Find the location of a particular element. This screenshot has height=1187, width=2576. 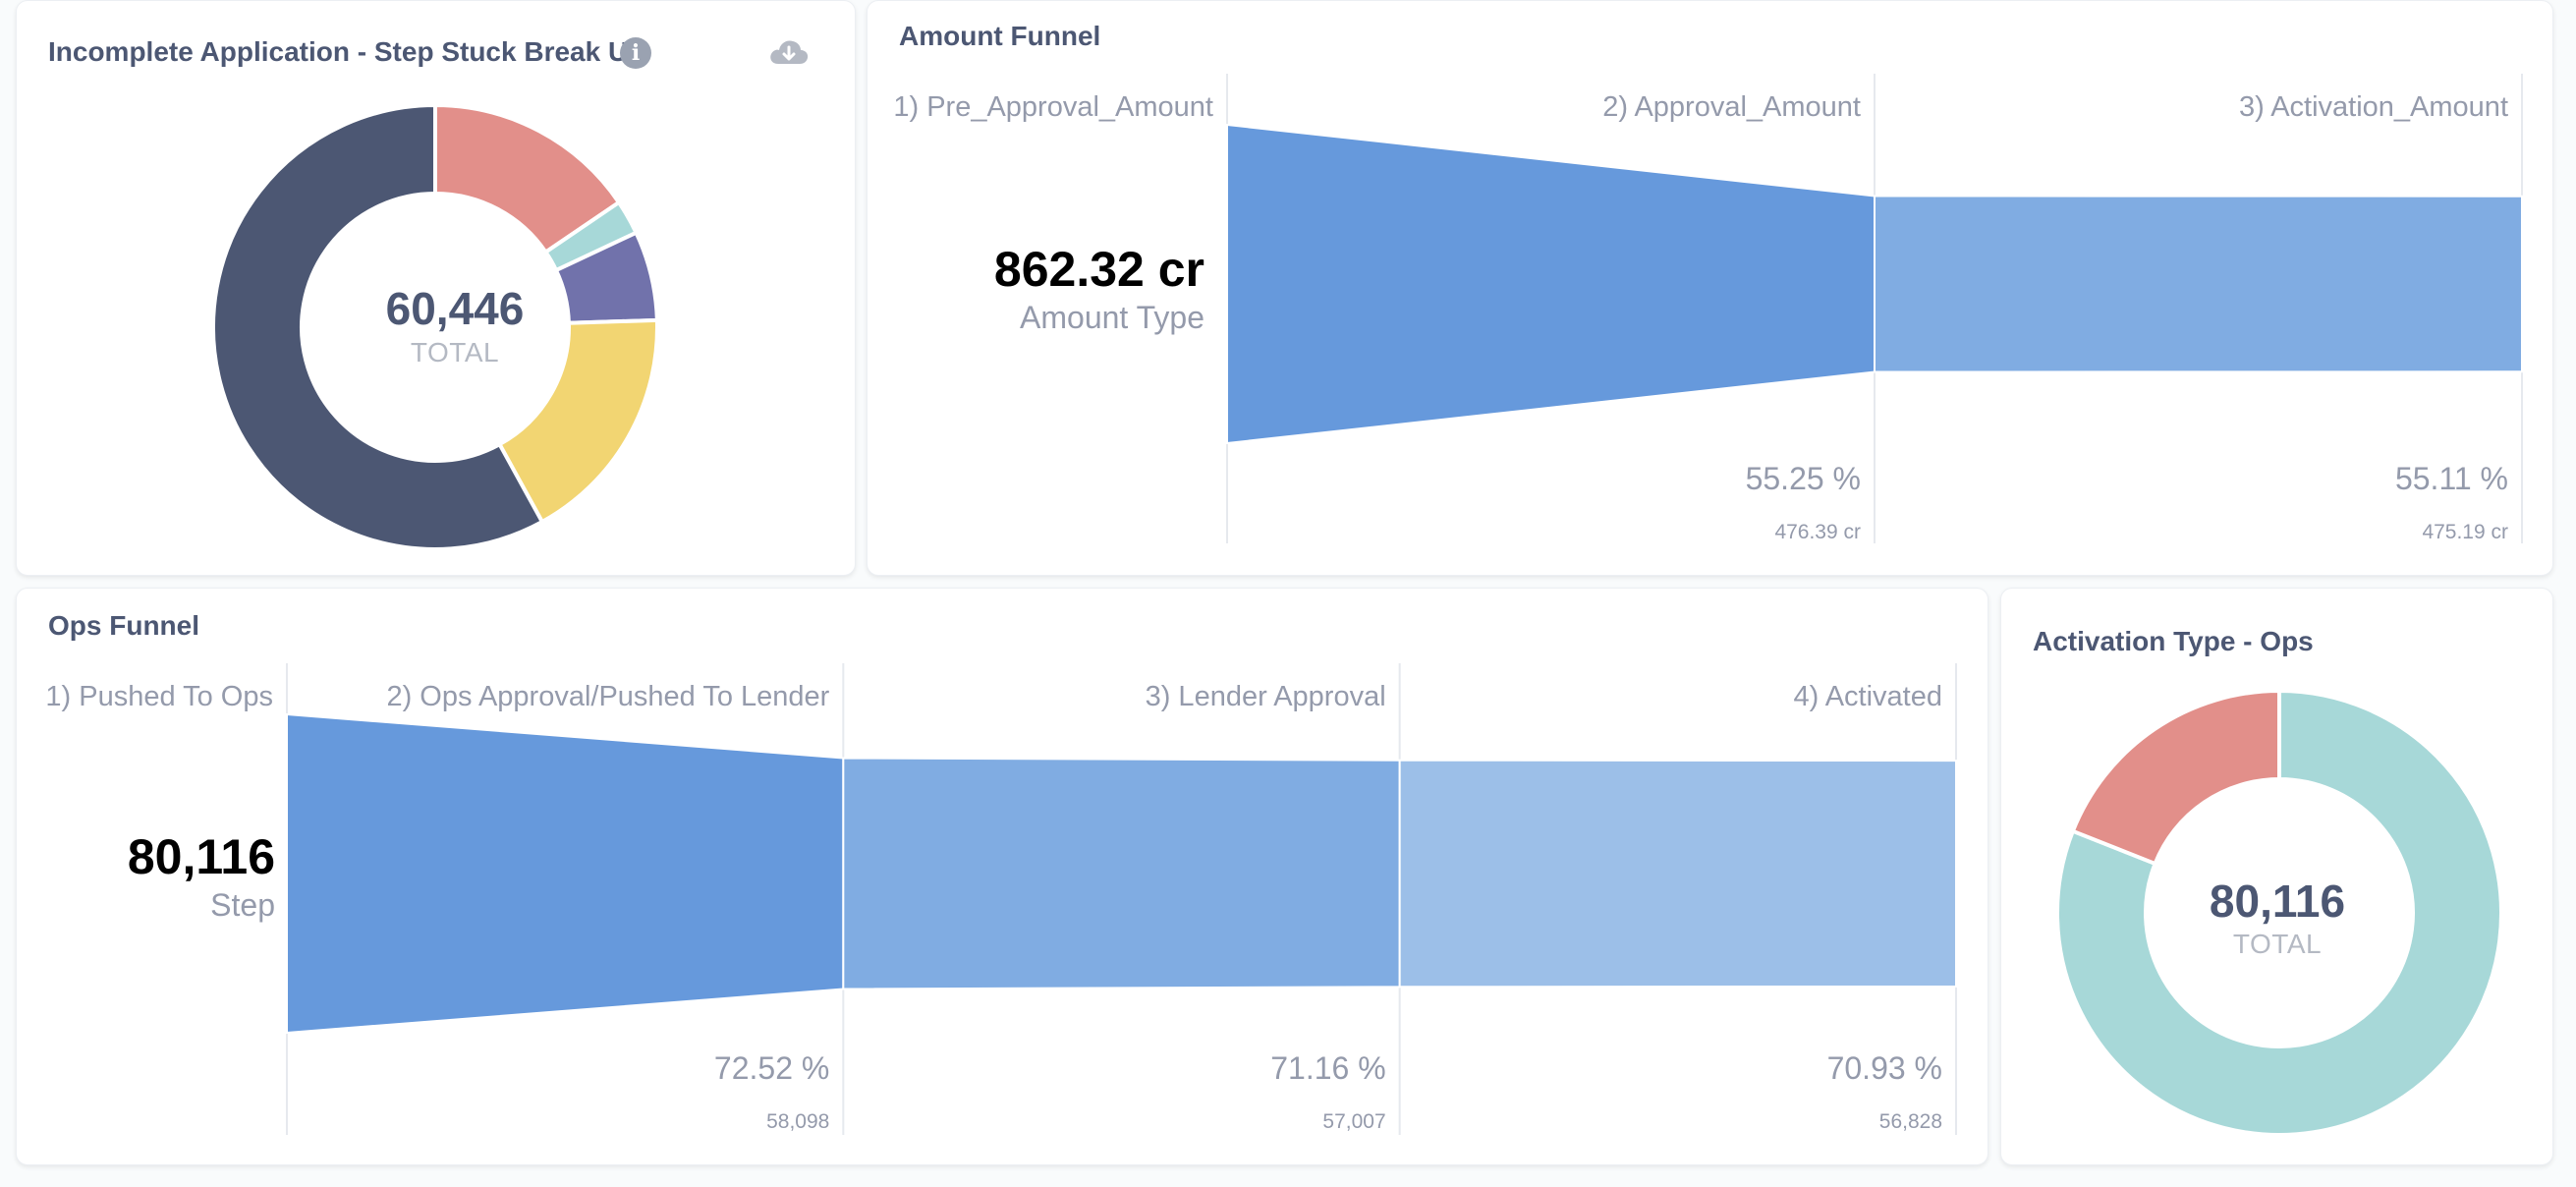

incomplete-application-donut is located at coordinates (435, 326).